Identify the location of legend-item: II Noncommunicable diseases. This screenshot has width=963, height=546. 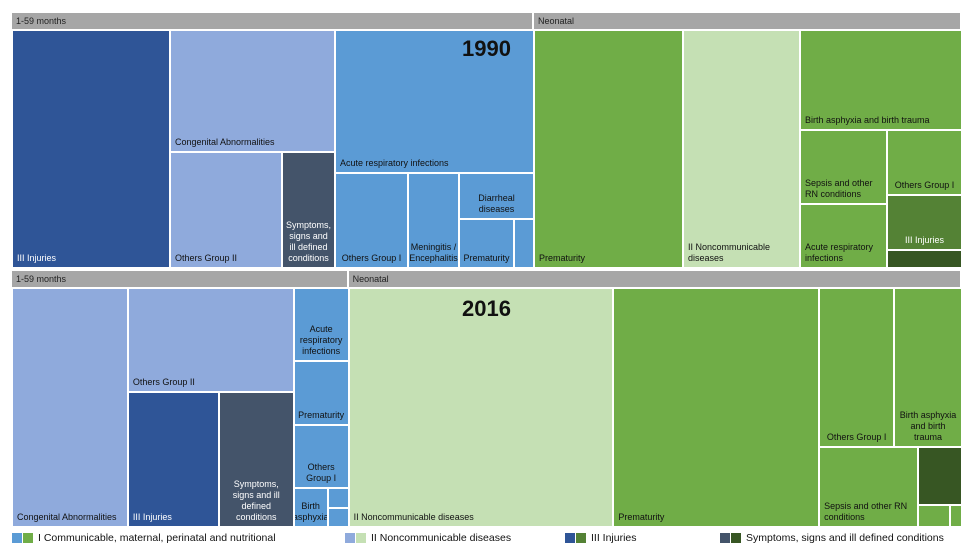
(428, 538).